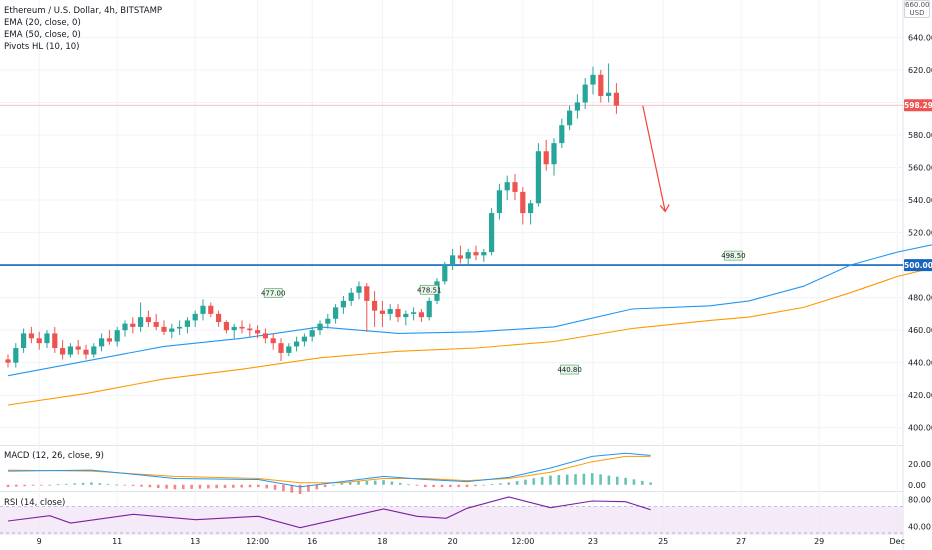 The width and height of the screenshot is (932, 550). Describe the element at coordinates (663, 541) in the screenshot. I see `x-tick-label: 25` at that location.